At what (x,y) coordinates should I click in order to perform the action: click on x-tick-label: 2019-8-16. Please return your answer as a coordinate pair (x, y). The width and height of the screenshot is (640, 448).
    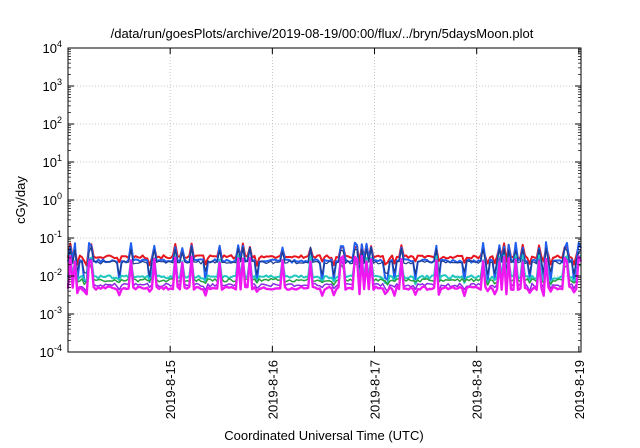
    Looking at the image, I should click on (272, 389).